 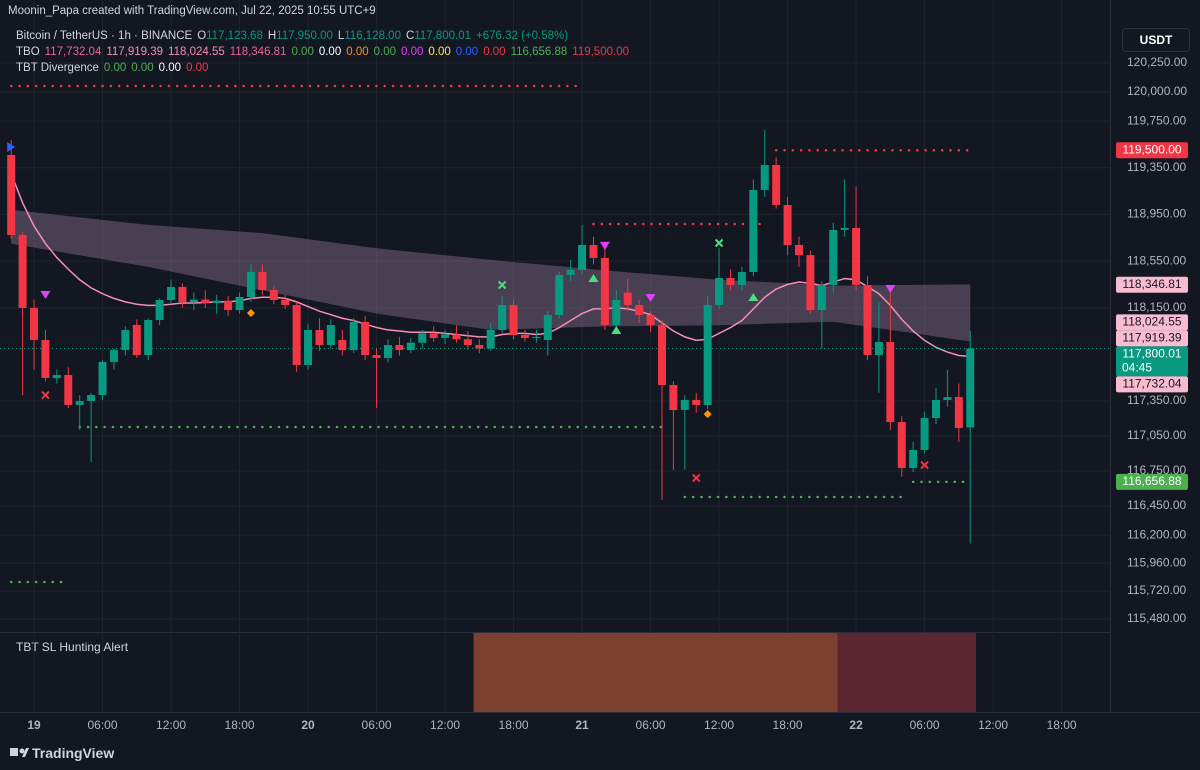 I want to click on y-tick-label: 115,480.00, so click(x=1156, y=618).